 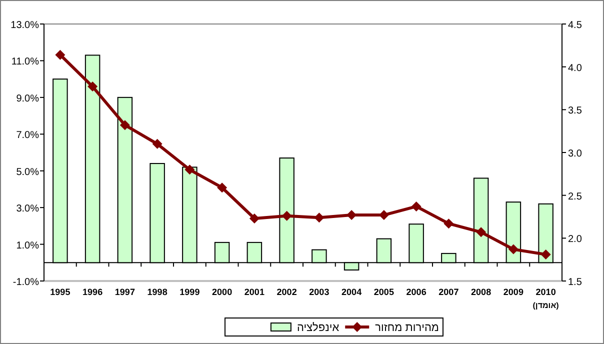 What do you see at coordinates (575, 154) in the screenshot?
I see `y2-tick-label: 3.0` at bounding box center [575, 154].